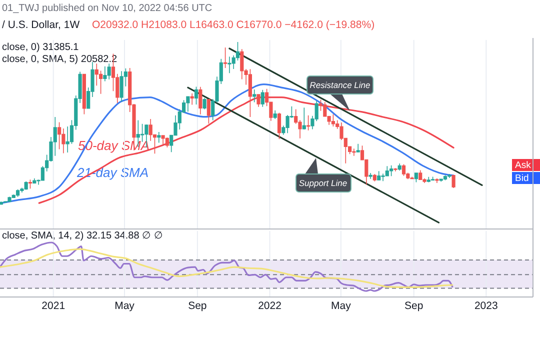 The height and width of the screenshot is (340, 540). I want to click on annotation: Bid, so click(522, 178).